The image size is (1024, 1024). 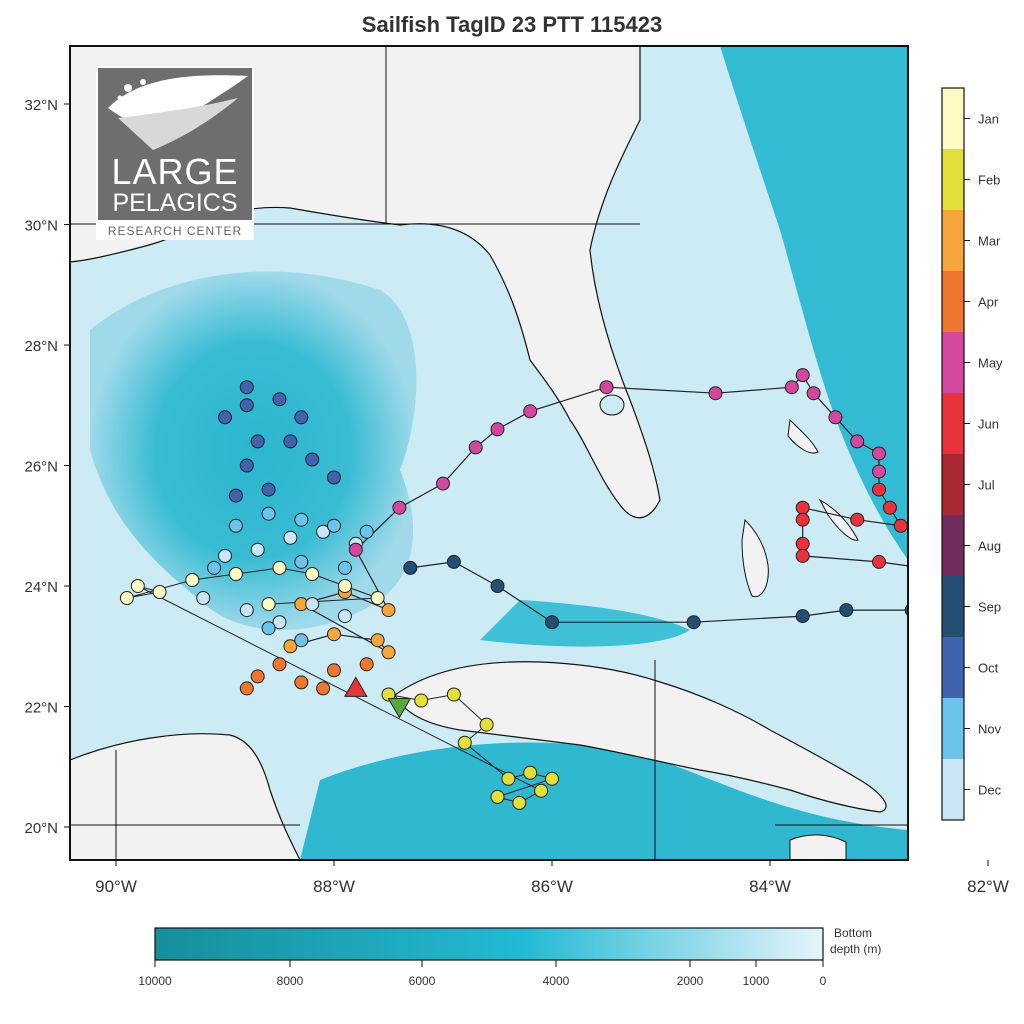 What do you see at coordinates (41, 346) in the screenshot?
I see `lat-tick-label: 28°N` at bounding box center [41, 346].